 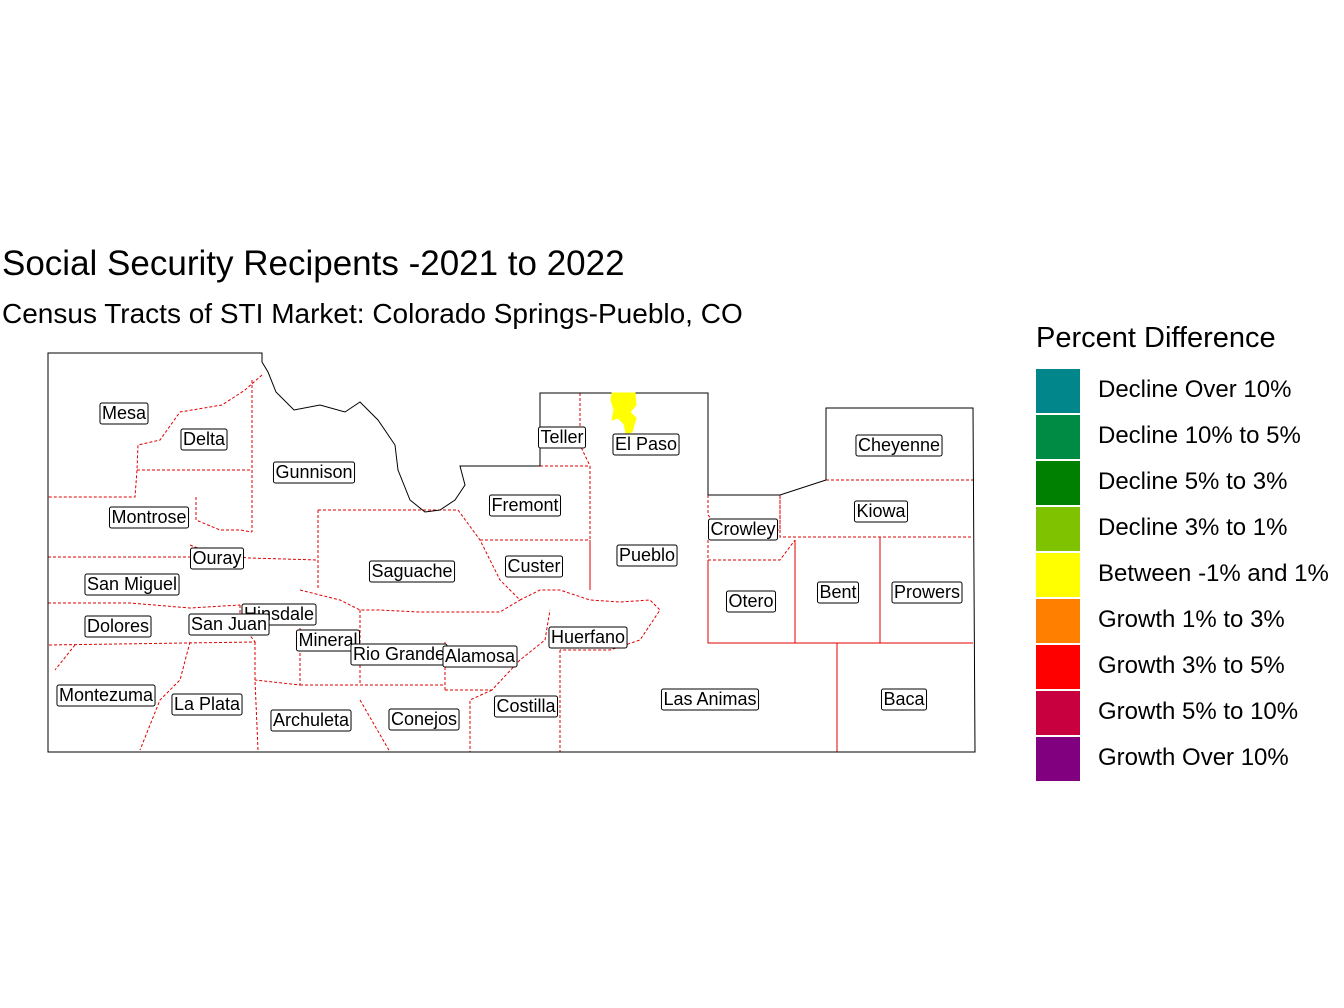 I want to click on legend-item: Between -1% and 1%, so click(x=1182, y=576).